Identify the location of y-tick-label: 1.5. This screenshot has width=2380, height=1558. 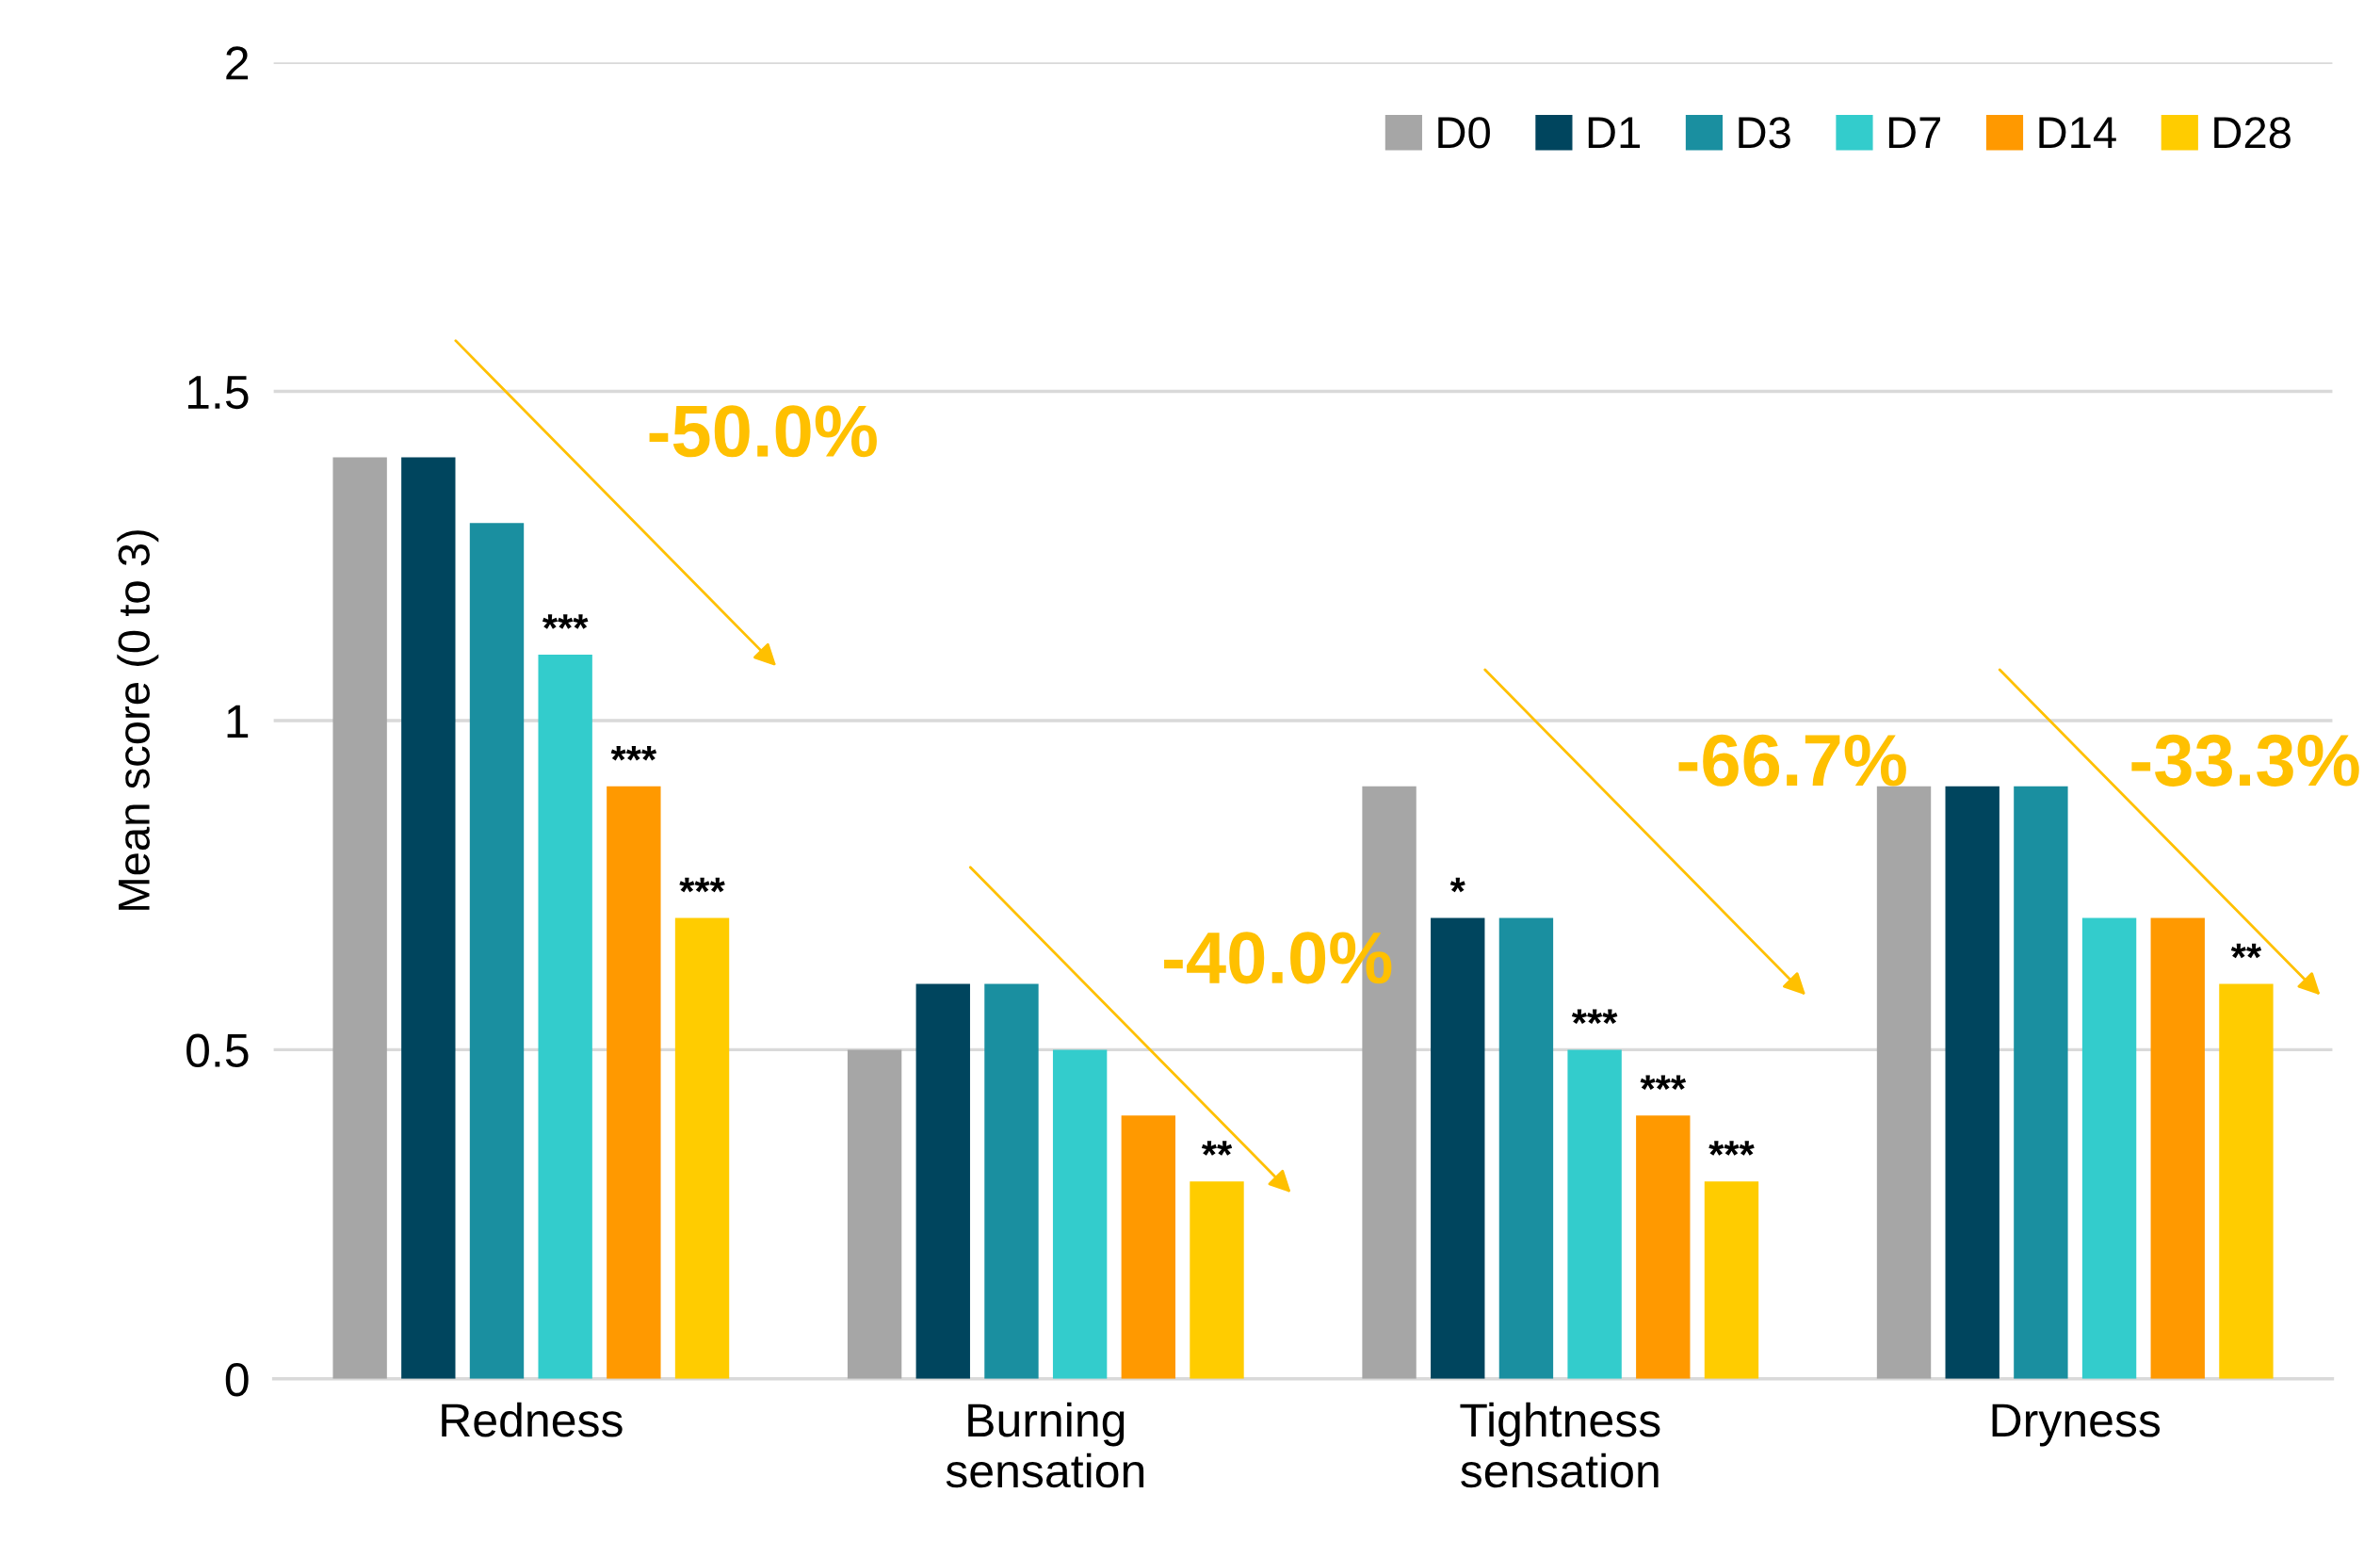
(218, 393).